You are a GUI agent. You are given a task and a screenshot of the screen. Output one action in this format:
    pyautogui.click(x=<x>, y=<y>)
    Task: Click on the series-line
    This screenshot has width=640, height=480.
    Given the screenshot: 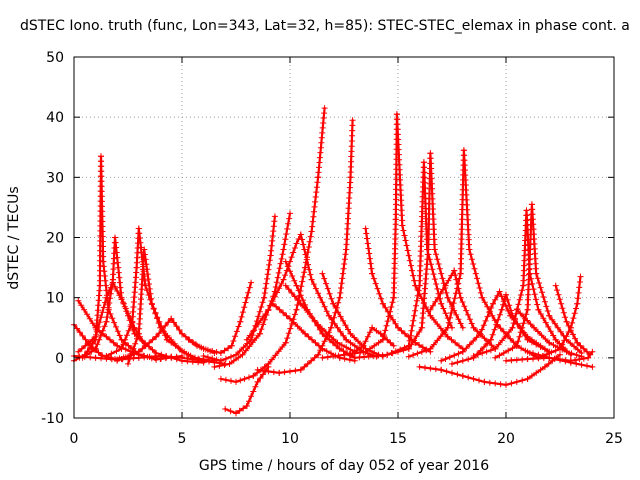 What is the action you would take?
    pyautogui.click(x=429, y=231)
    